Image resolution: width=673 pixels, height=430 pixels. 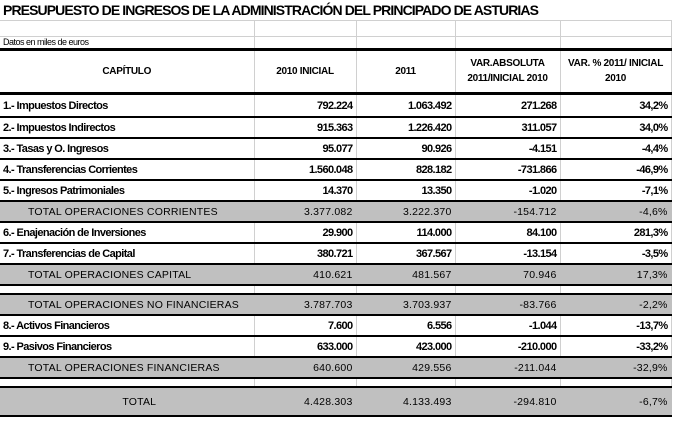 What do you see at coordinates (616, 402) in the screenshot?
I see `cell-var-percent: -6,7%` at bounding box center [616, 402].